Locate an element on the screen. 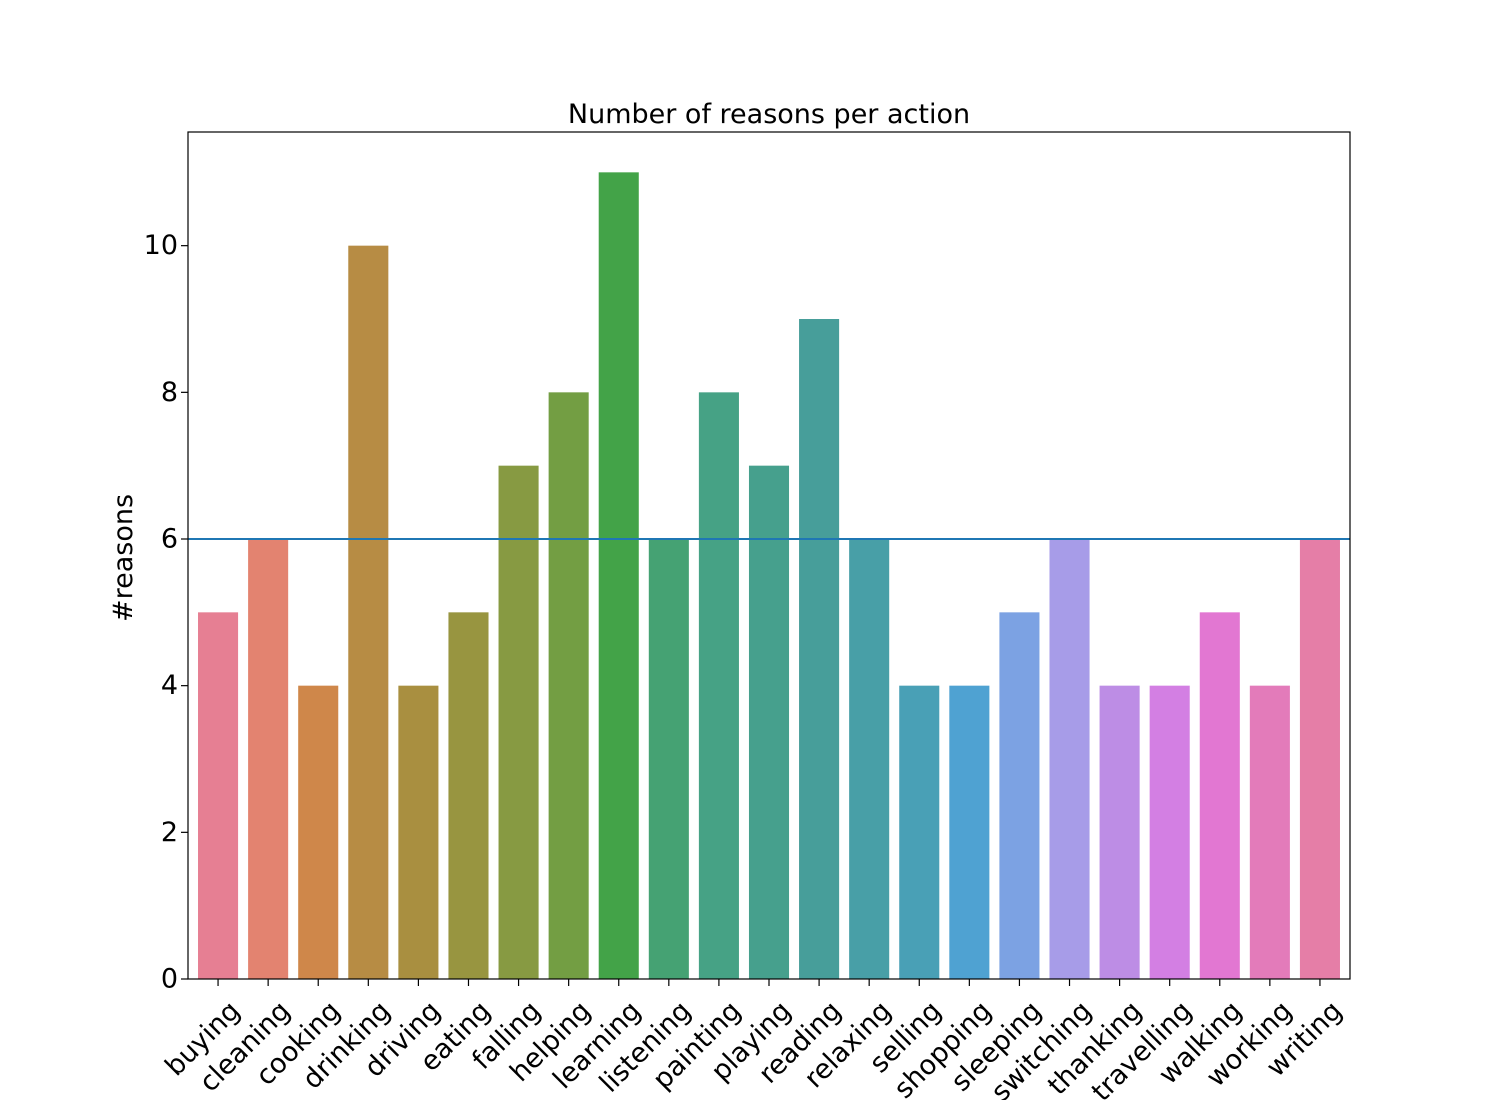  bar-eating is located at coordinates (468, 795).